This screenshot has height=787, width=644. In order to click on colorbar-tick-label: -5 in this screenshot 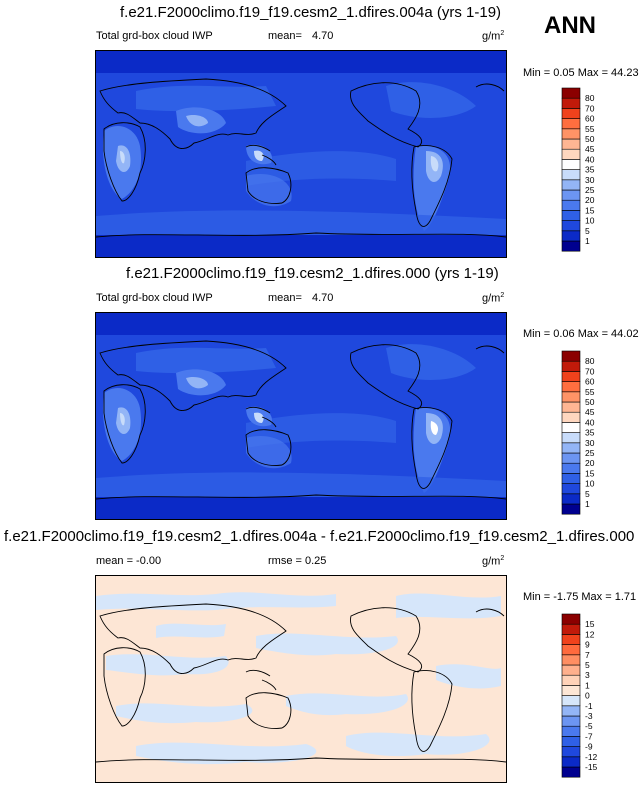, I will do `click(589, 726)`.